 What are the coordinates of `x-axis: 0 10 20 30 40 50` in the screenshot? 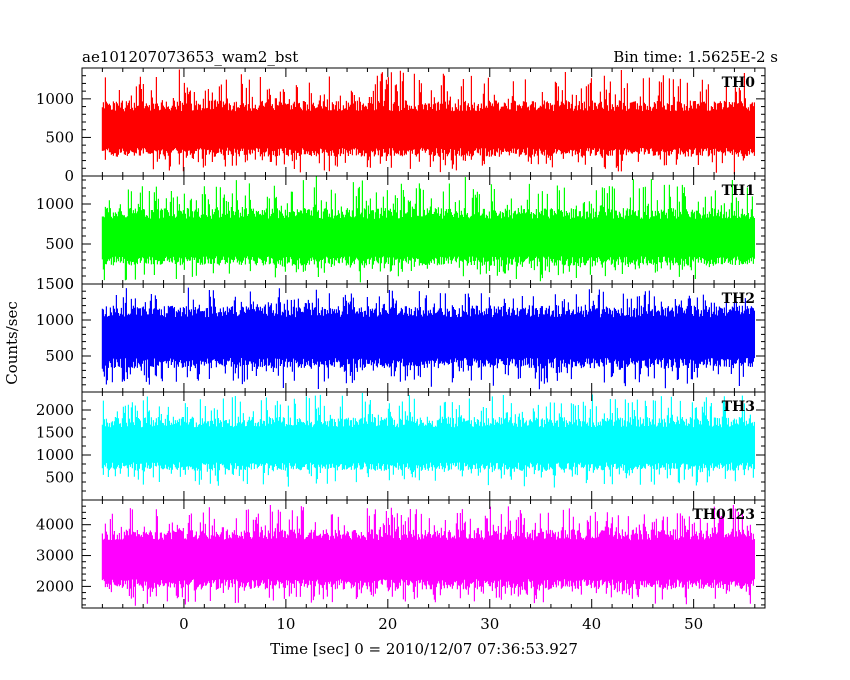 It's located at (441, 624).